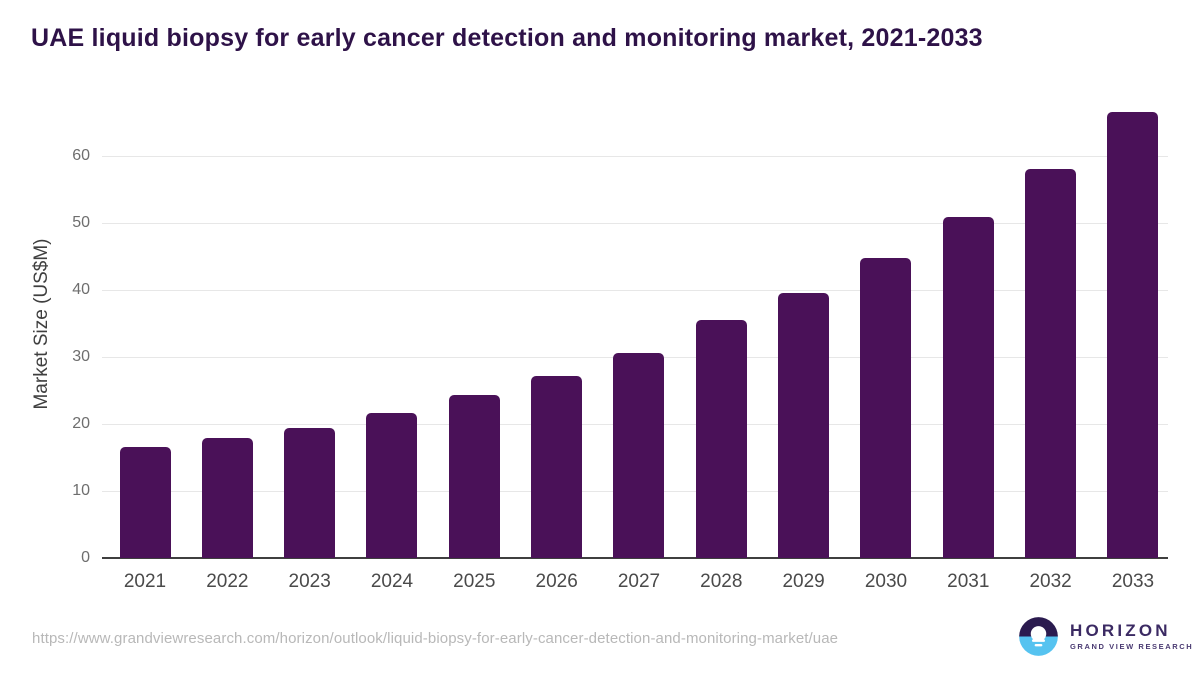 The width and height of the screenshot is (1200, 675). Describe the element at coordinates (721, 439) in the screenshot. I see `bar-2028` at that location.